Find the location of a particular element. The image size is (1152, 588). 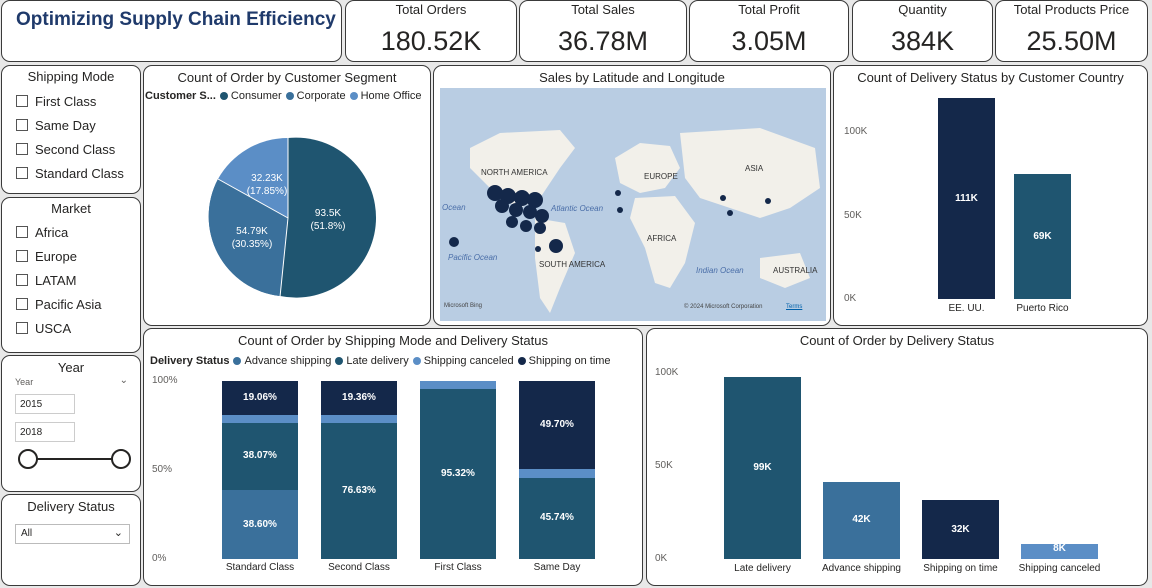

slicer-title: Delivery Status is located at coordinates (71, 506).